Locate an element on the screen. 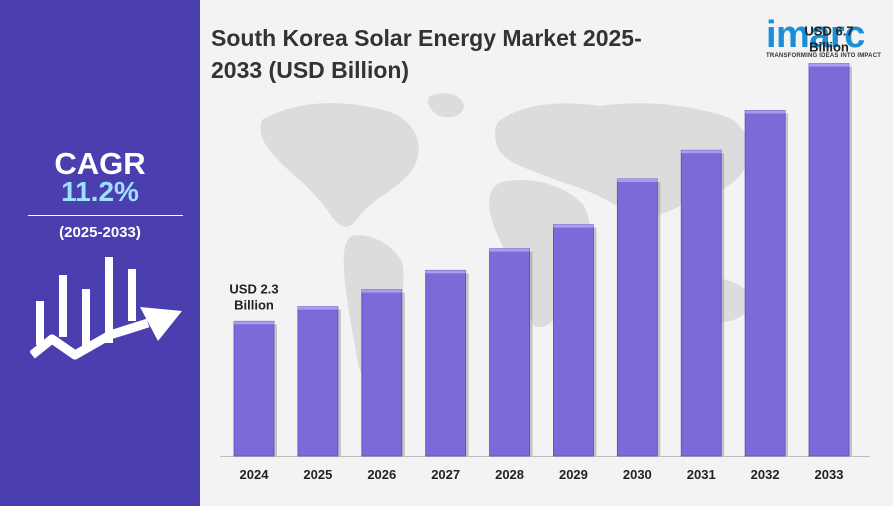 The height and width of the screenshot is (506, 893). cagr-label: CAGR is located at coordinates (100, 163).